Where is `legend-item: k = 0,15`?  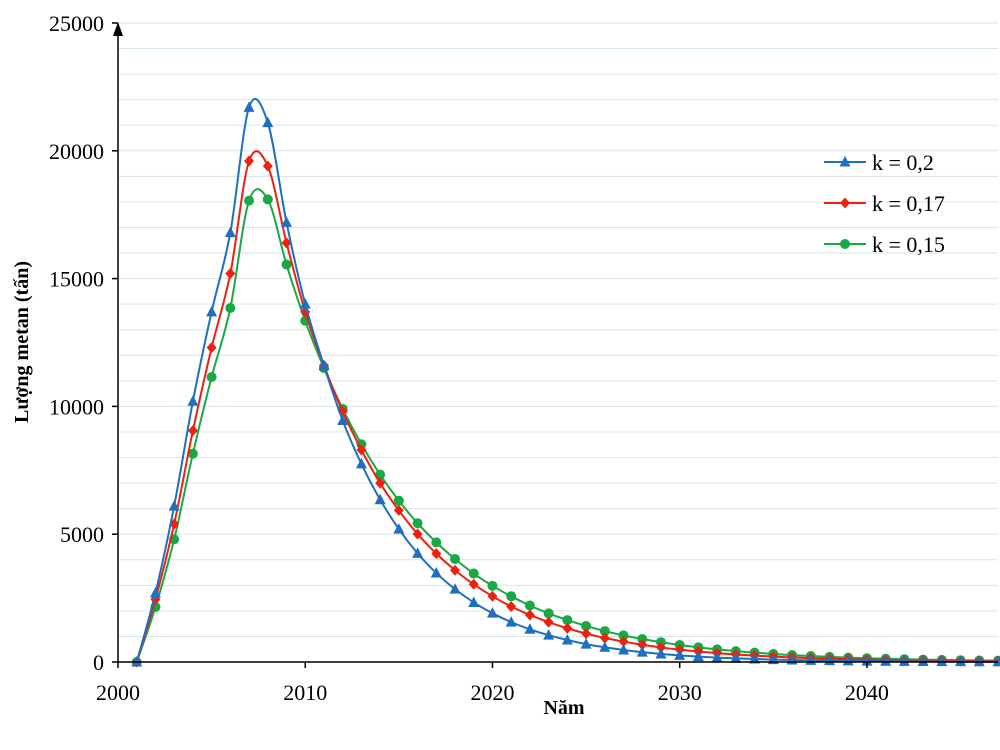 legend-item: k = 0,15 is located at coordinates (884, 244).